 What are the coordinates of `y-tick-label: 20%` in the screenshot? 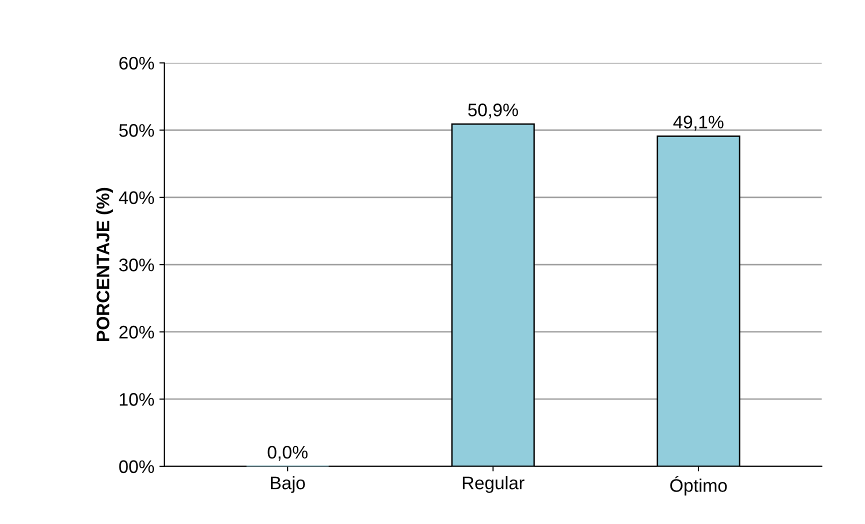 It's located at (136, 332).